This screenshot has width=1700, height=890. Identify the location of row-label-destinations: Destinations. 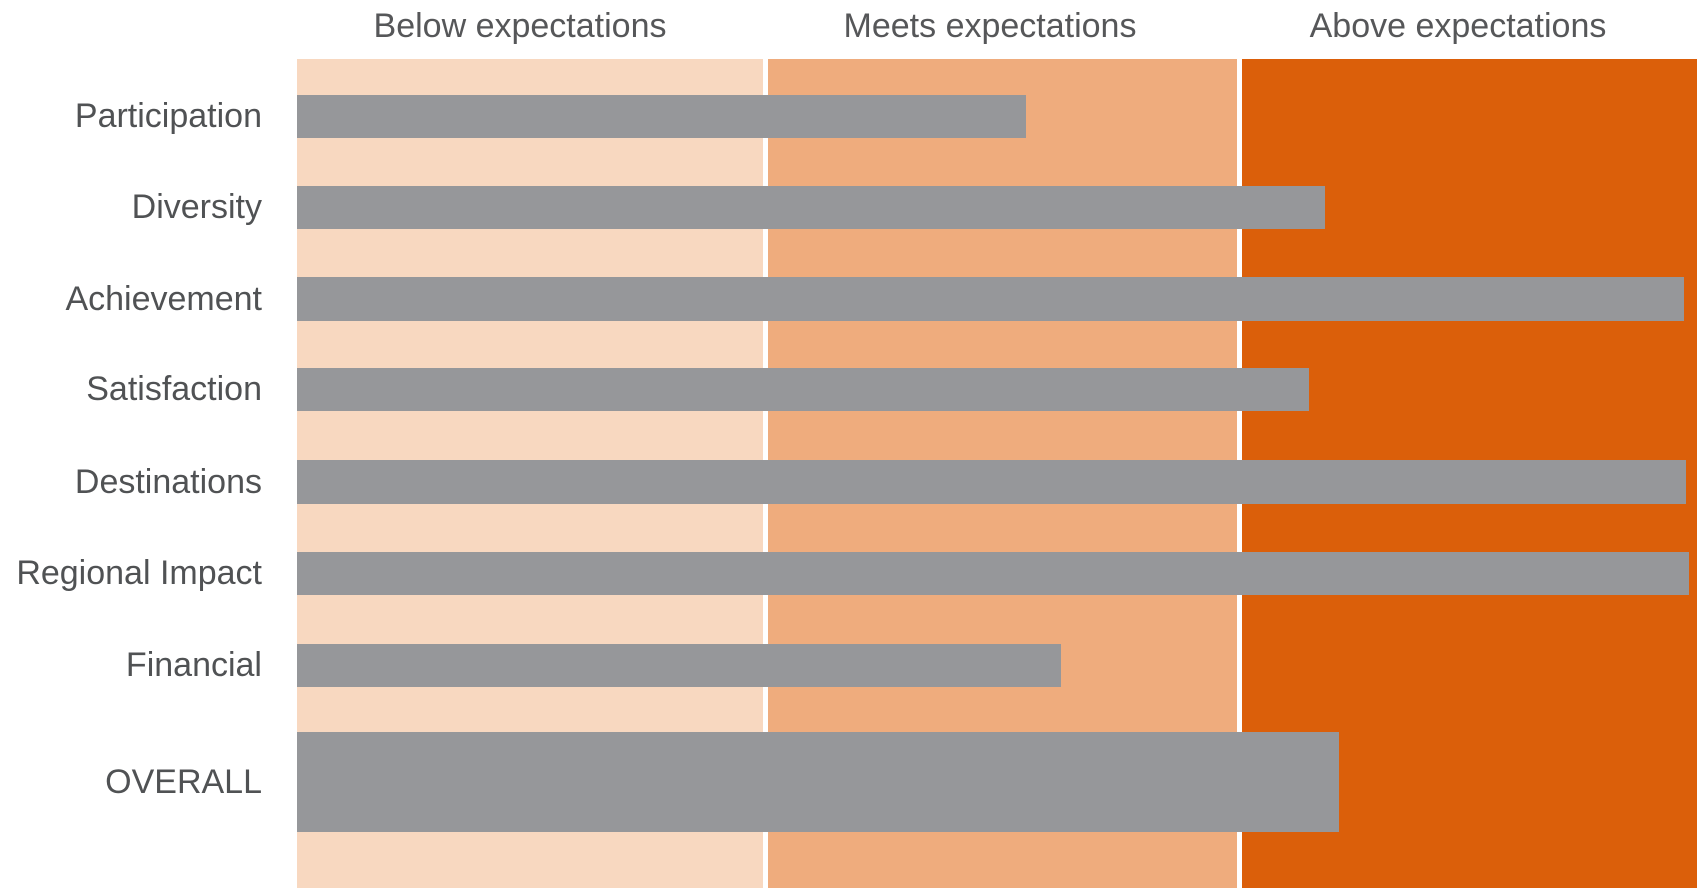
(168, 481).